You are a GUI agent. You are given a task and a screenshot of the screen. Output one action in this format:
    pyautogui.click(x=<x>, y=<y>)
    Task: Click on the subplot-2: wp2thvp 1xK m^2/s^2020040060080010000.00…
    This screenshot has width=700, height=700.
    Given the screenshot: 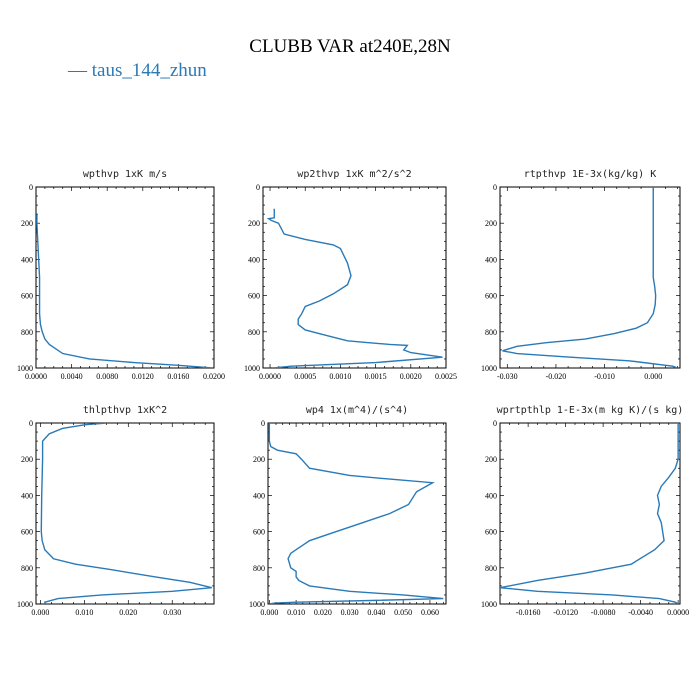 What is the action you would take?
    pyautogui.click(x=350, y=275)
    